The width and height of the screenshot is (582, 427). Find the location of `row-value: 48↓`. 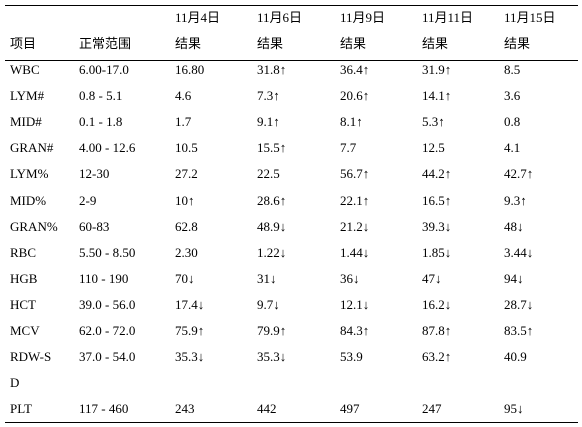

row-value: 48↓ is located at coordinates (514, 226).